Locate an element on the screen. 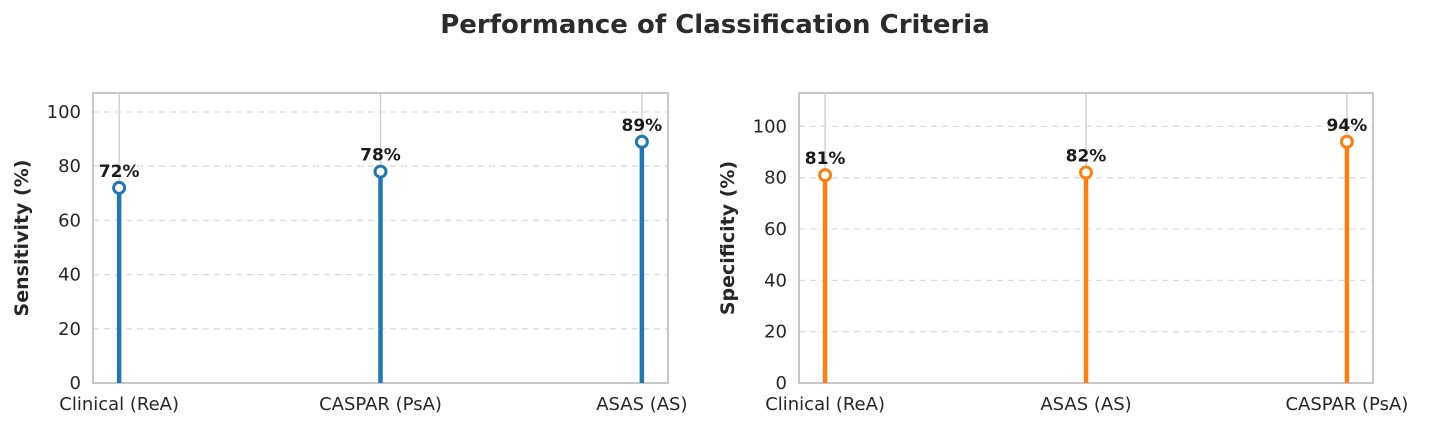 The height and width of the screenshot is (433, 1430). value-label: 72% is located at coordinates (119, 172).